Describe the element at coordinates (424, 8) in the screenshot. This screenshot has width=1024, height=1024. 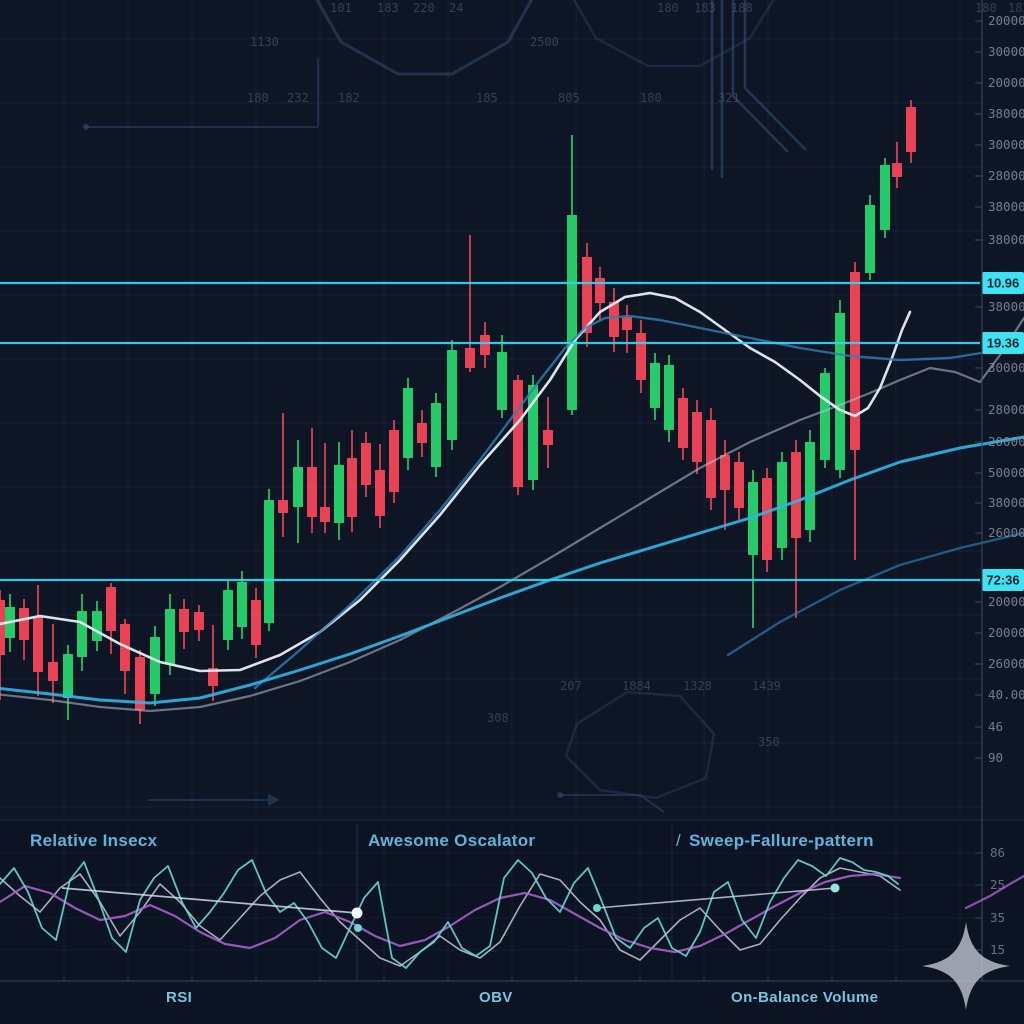
I see `axis-label: 220` at that location.